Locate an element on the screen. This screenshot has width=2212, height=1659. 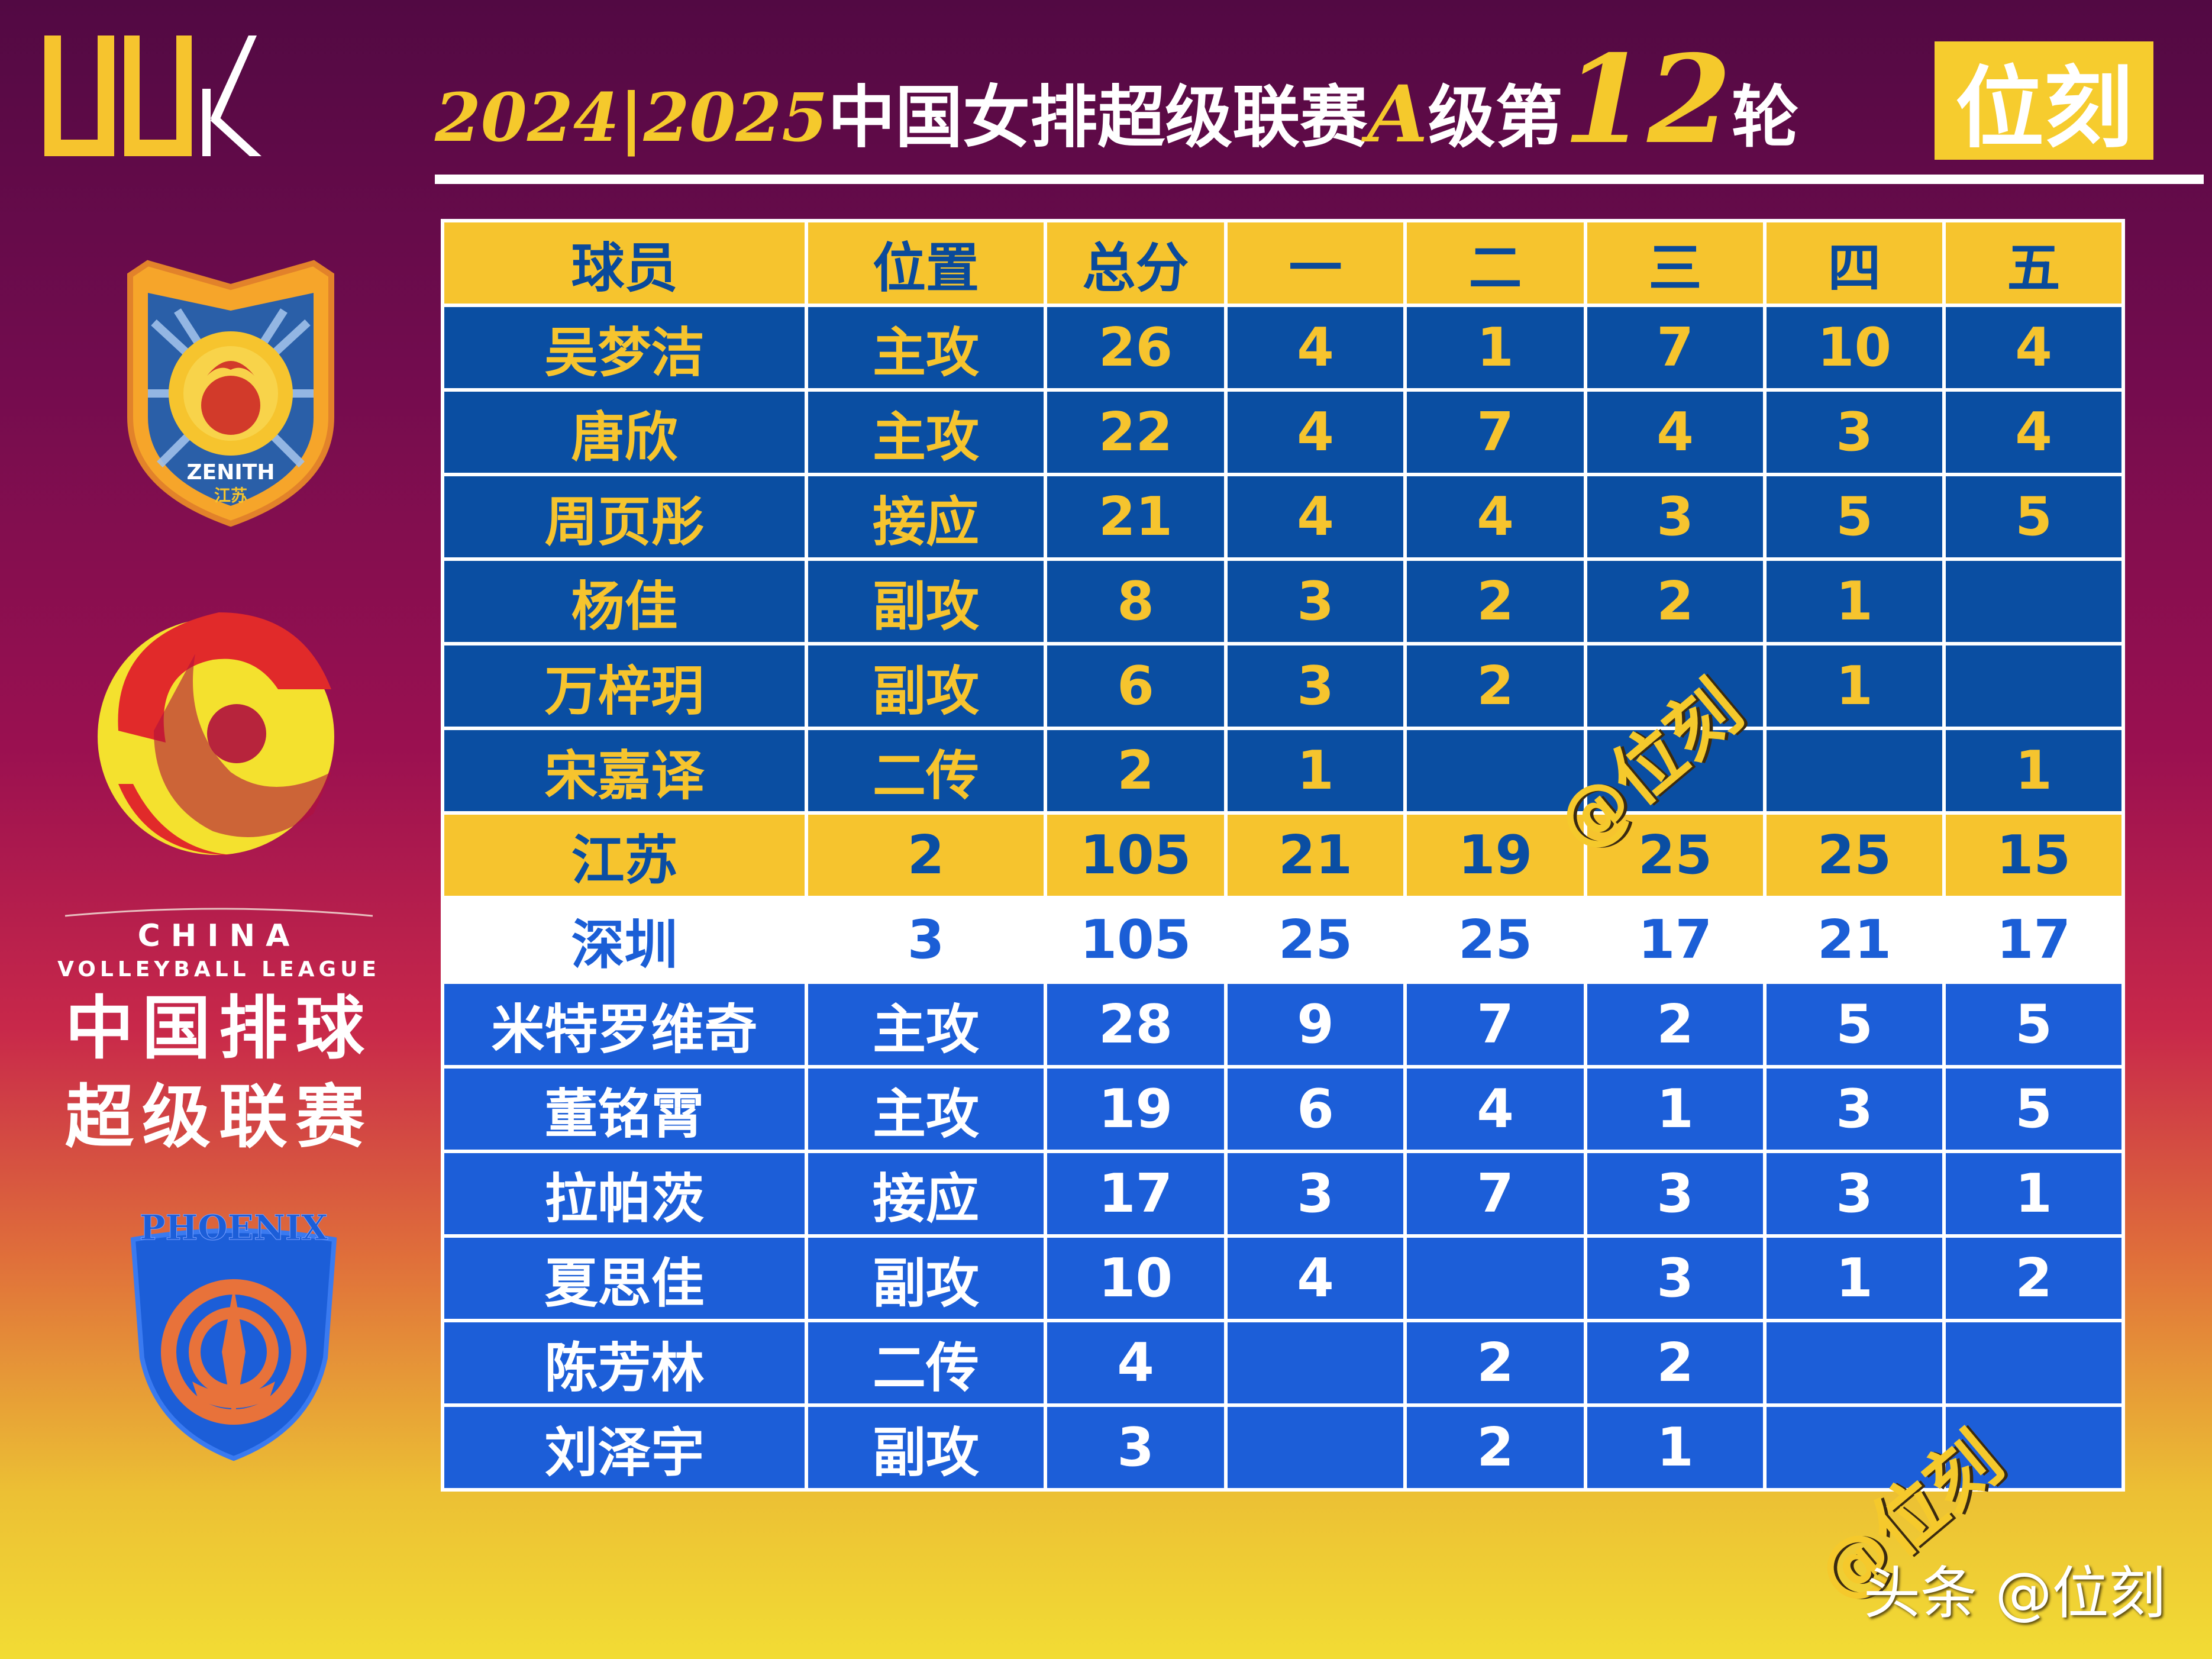
league-logo-arc is located at coordinates (218, 913).